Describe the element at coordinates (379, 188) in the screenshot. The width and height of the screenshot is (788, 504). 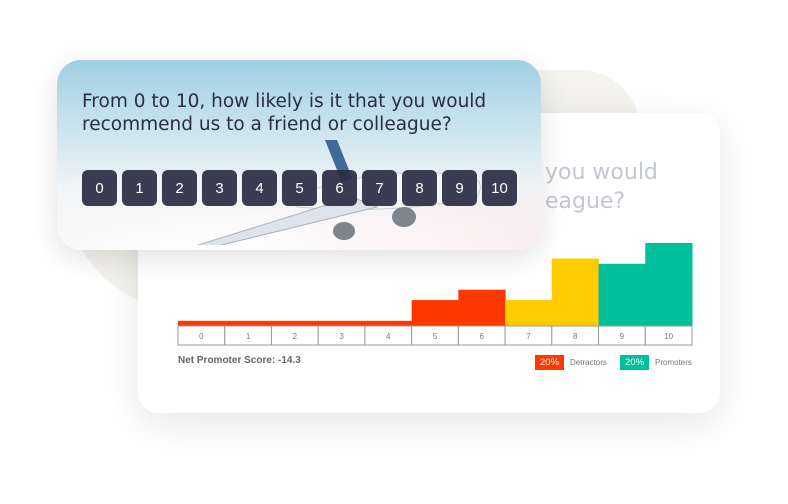
I see `rating-button-7: 7` at that location.